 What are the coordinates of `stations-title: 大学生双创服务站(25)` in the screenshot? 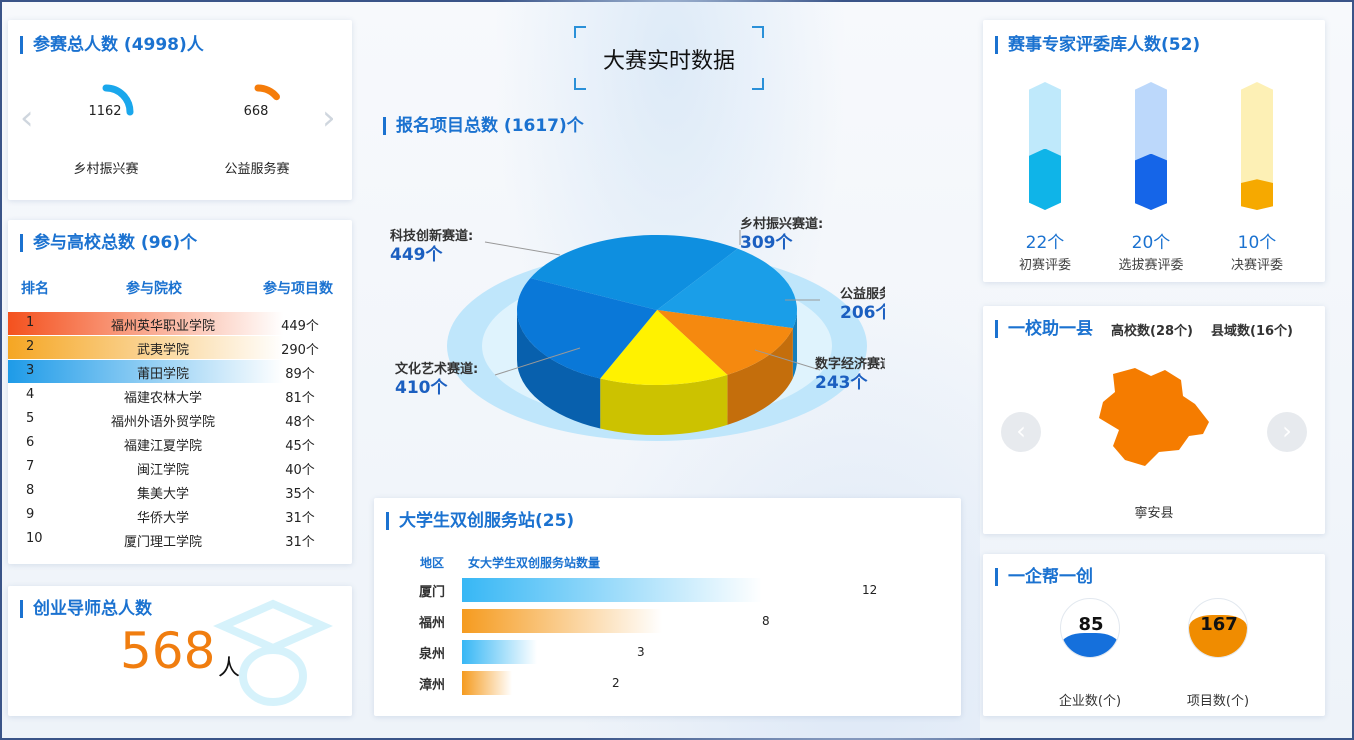 It's located at (480, 521).